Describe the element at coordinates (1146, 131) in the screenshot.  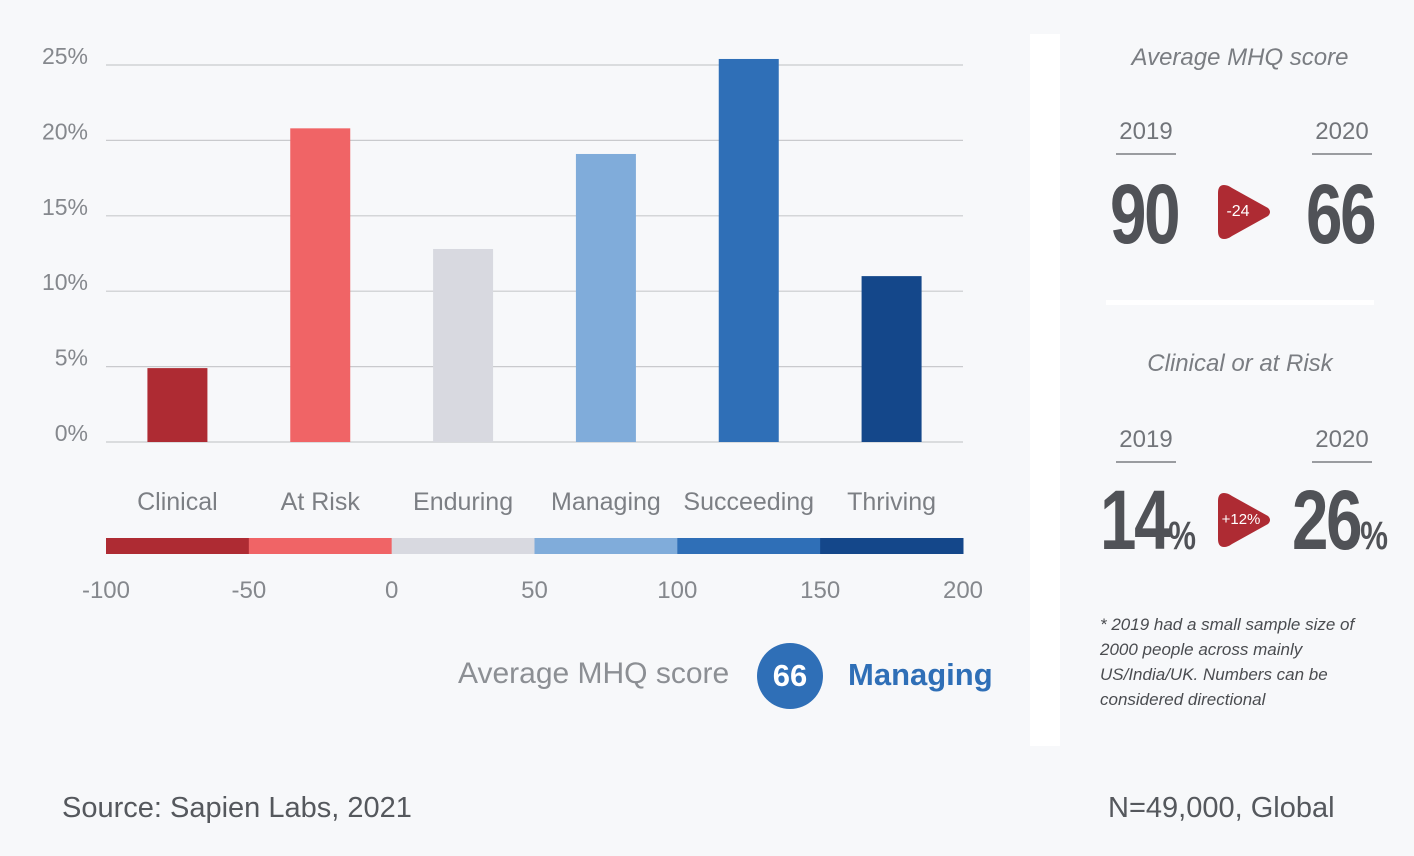
I see `mhq-year-2019: 2019` at that location.